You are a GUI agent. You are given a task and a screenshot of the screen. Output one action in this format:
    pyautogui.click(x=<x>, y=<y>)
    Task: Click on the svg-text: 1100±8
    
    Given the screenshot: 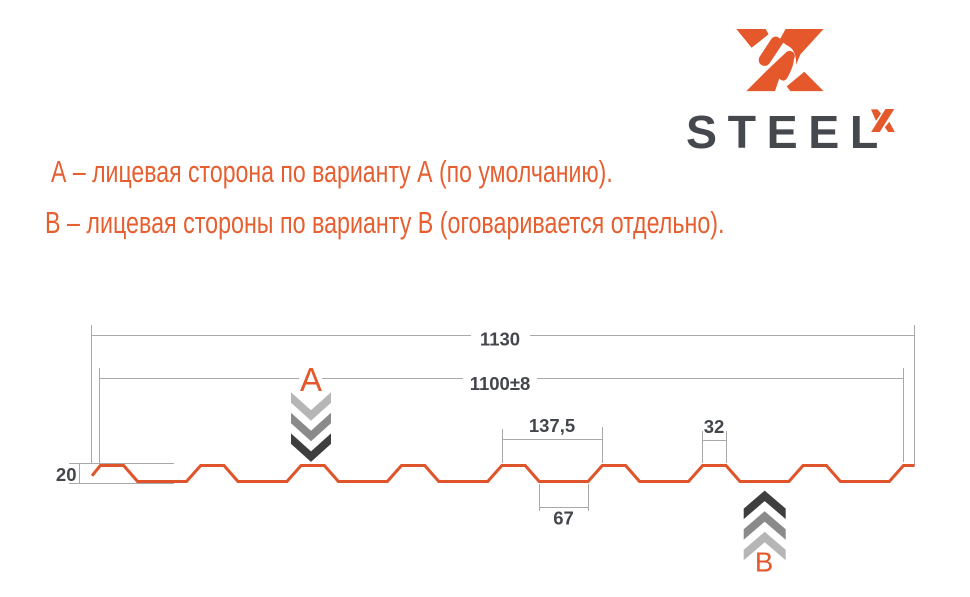 What is the action you would take?
    pyautogui.click(x=500, y=383)
    